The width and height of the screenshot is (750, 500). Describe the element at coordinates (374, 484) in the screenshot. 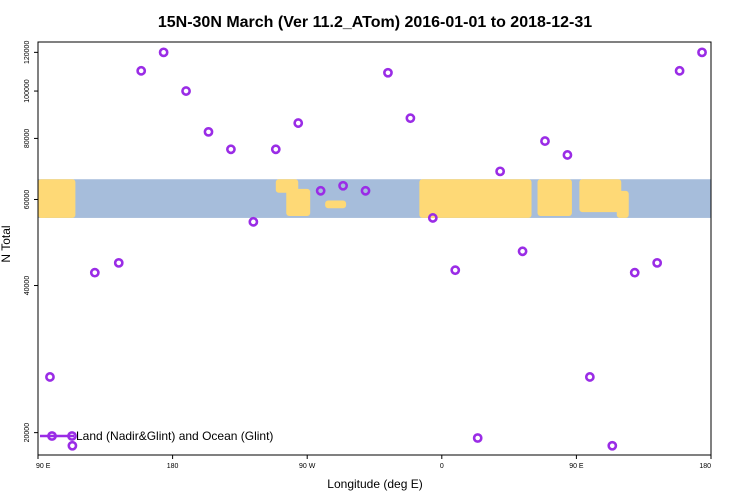

I see `x-axis-label: Longitude (deg E)` at that location.